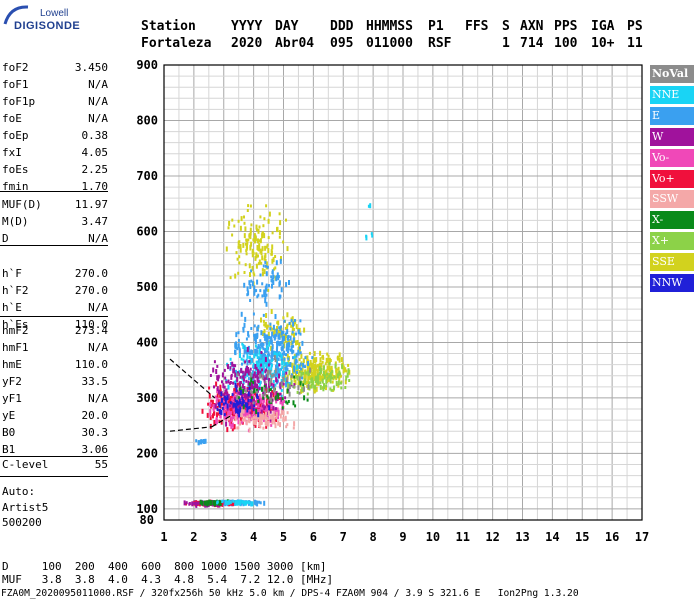  Describe the element at coordinates (492, 537) in the screenshot. I see `x-tick-label: 12` at that location.